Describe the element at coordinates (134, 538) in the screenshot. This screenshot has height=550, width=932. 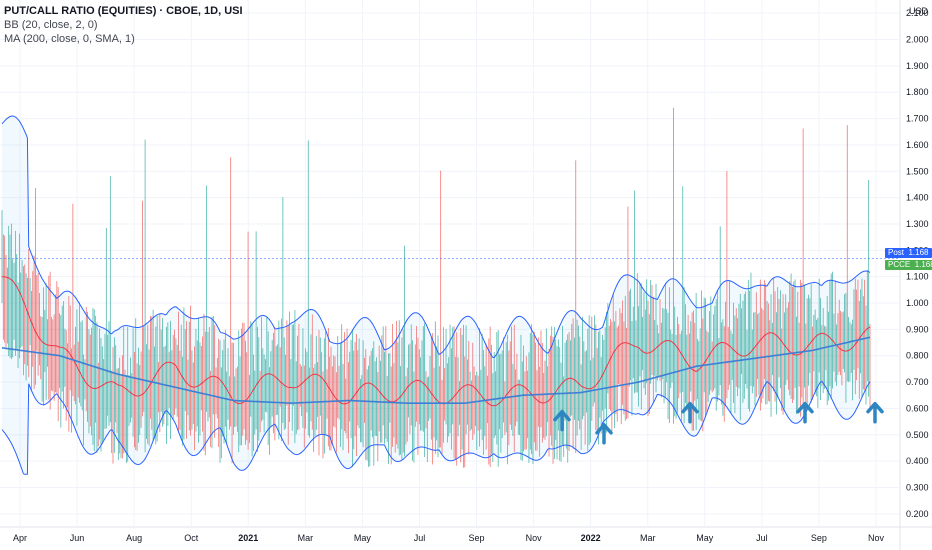
I see `time-axis-label: Aug` at that location.